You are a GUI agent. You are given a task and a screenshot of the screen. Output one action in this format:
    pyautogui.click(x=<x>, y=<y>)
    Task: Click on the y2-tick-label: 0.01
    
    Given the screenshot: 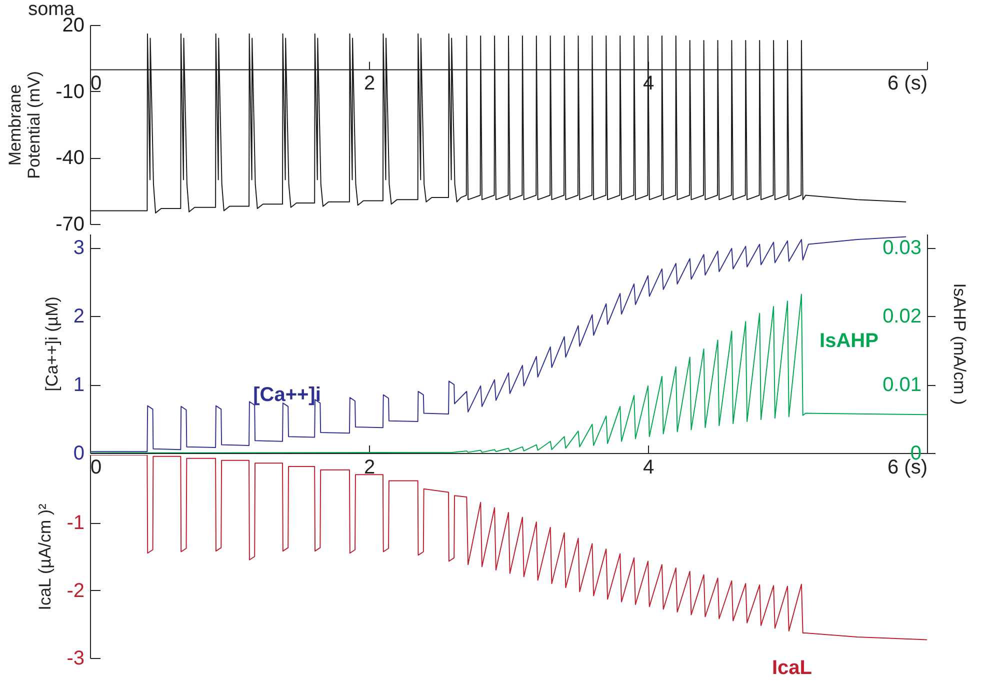 What is the action you would take?
    pyautogui.click(x=902, y=385)
    